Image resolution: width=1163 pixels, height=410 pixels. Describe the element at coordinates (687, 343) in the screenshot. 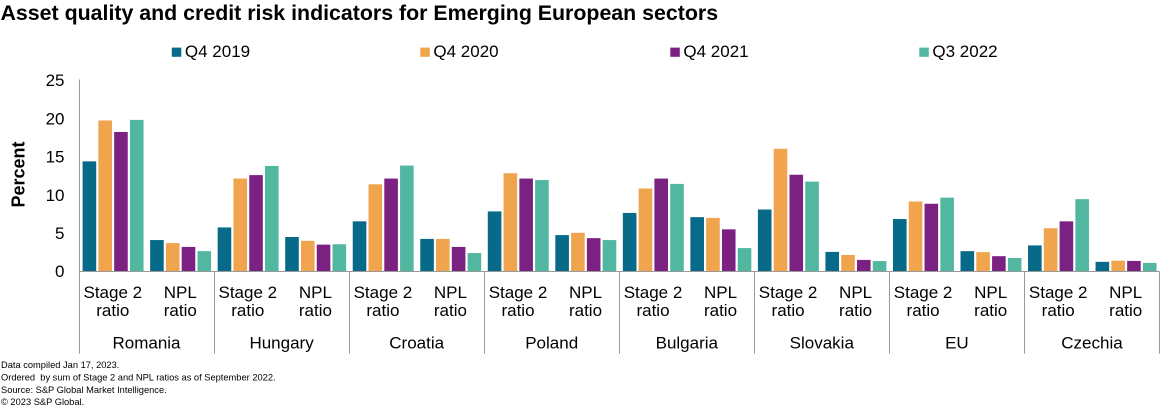

I see `svg-text: Bulgaria` at that location.